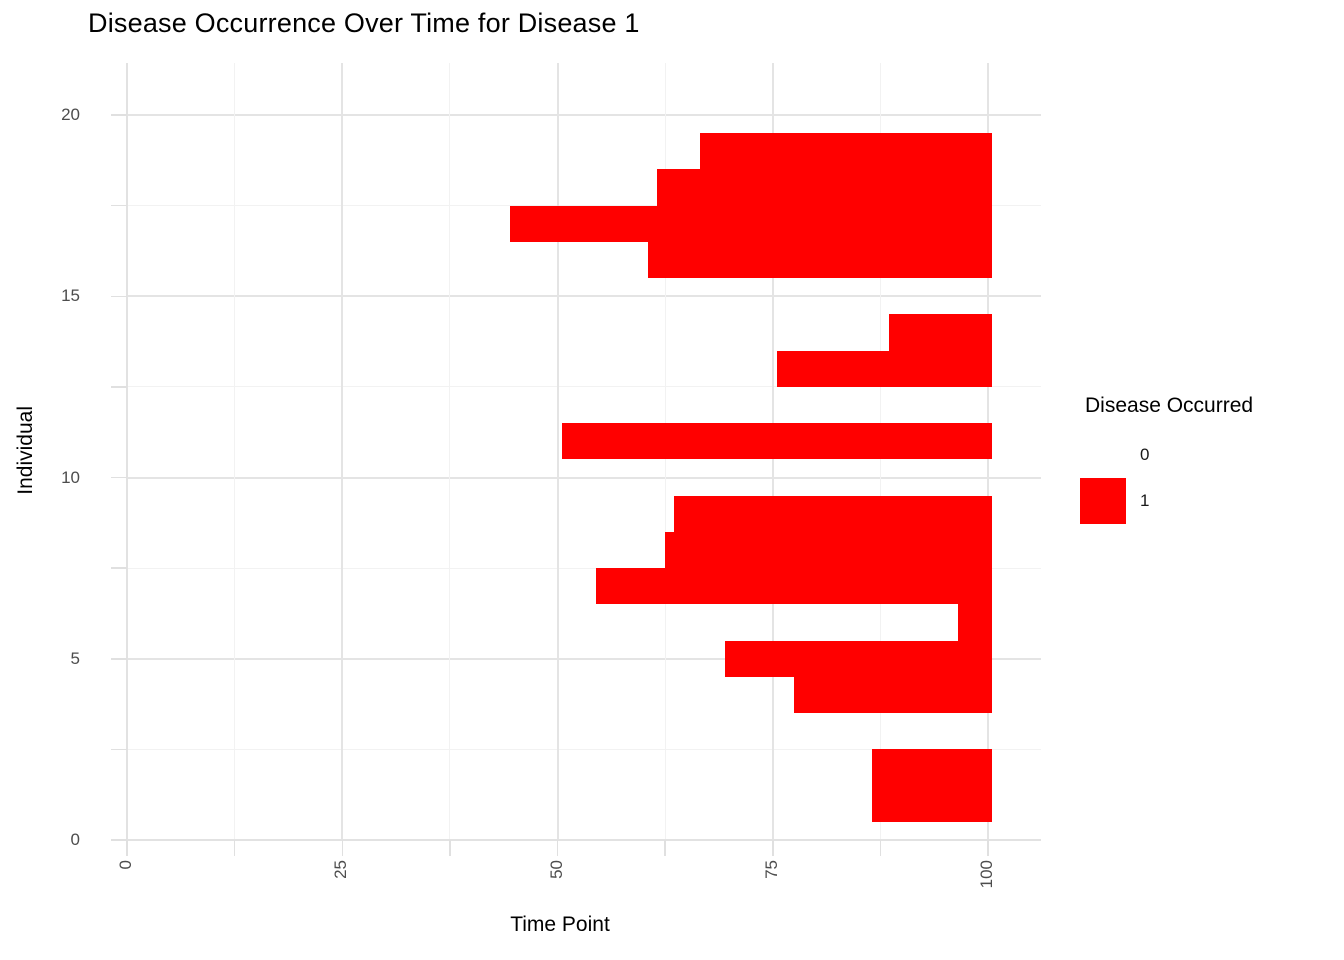 The height and width of the screenshot is (960, 1344). What do you see at coordinates (584, 840) in the screenshot?
I see `x-axis-line` at bounding box center [584, 840].